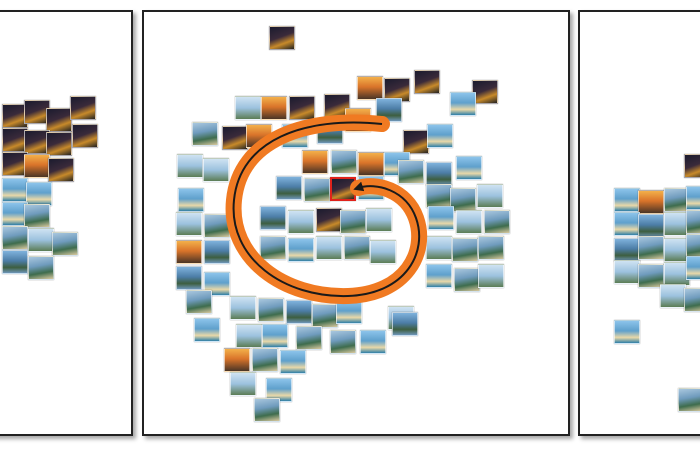 Image resolution: width=700 pixels, height=449 pixels. Describe the element at coordinates (343, 189) in the screenshot. I see `selected-photo-thumbnail` at that location.